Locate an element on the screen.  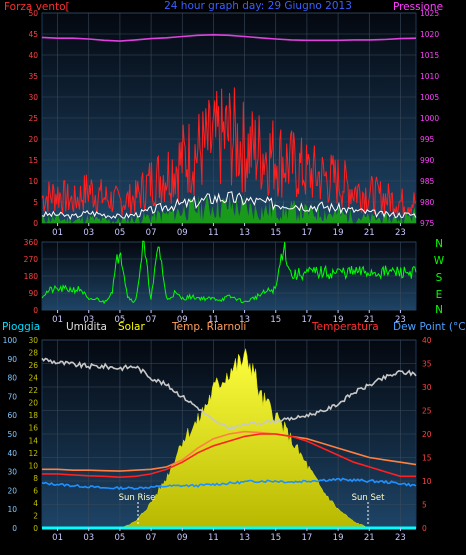
compass-e: E is located at coordinates (439, 295).